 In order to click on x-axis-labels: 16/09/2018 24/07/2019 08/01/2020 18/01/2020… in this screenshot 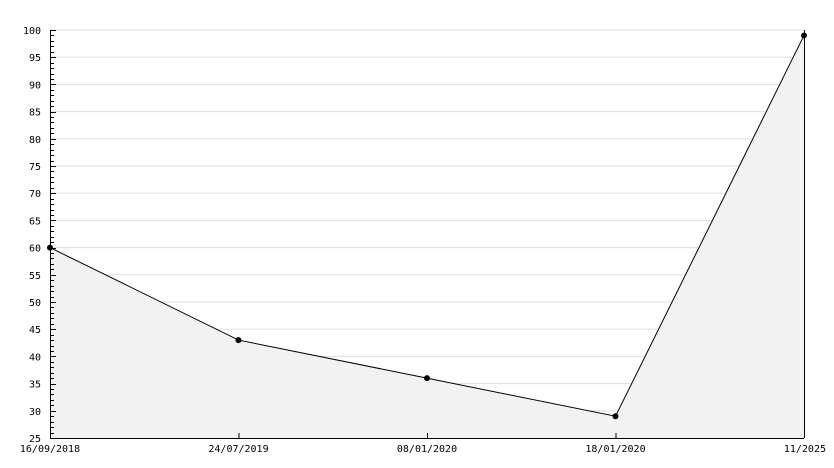, I will do `click(423, 449)`.